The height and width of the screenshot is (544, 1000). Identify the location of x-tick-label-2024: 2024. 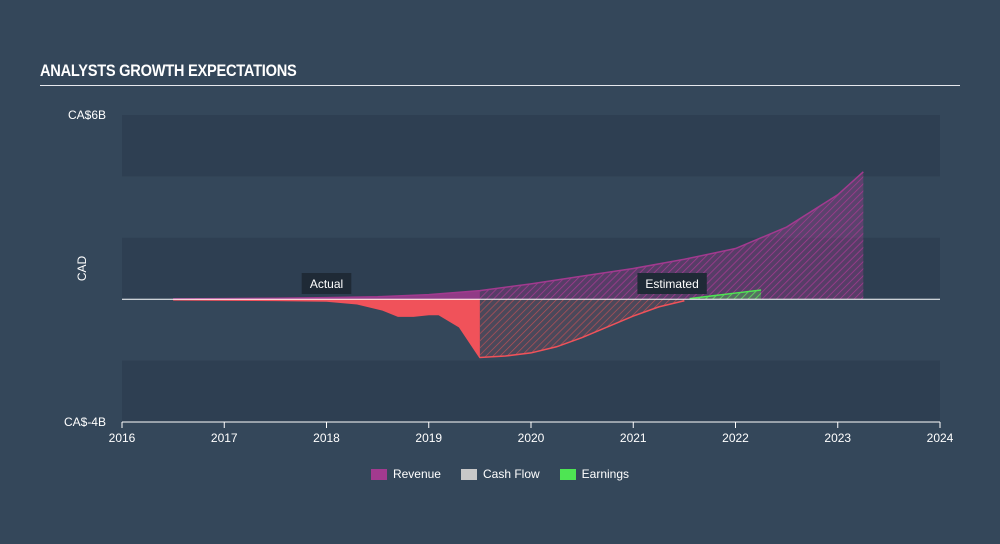
(940, 438).